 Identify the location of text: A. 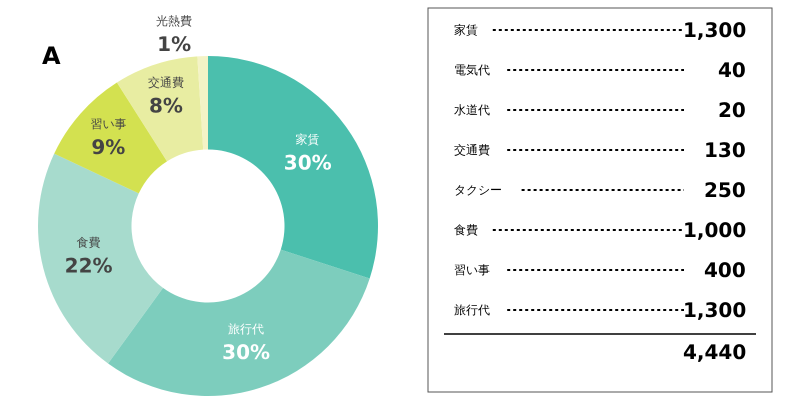
(51, 56).